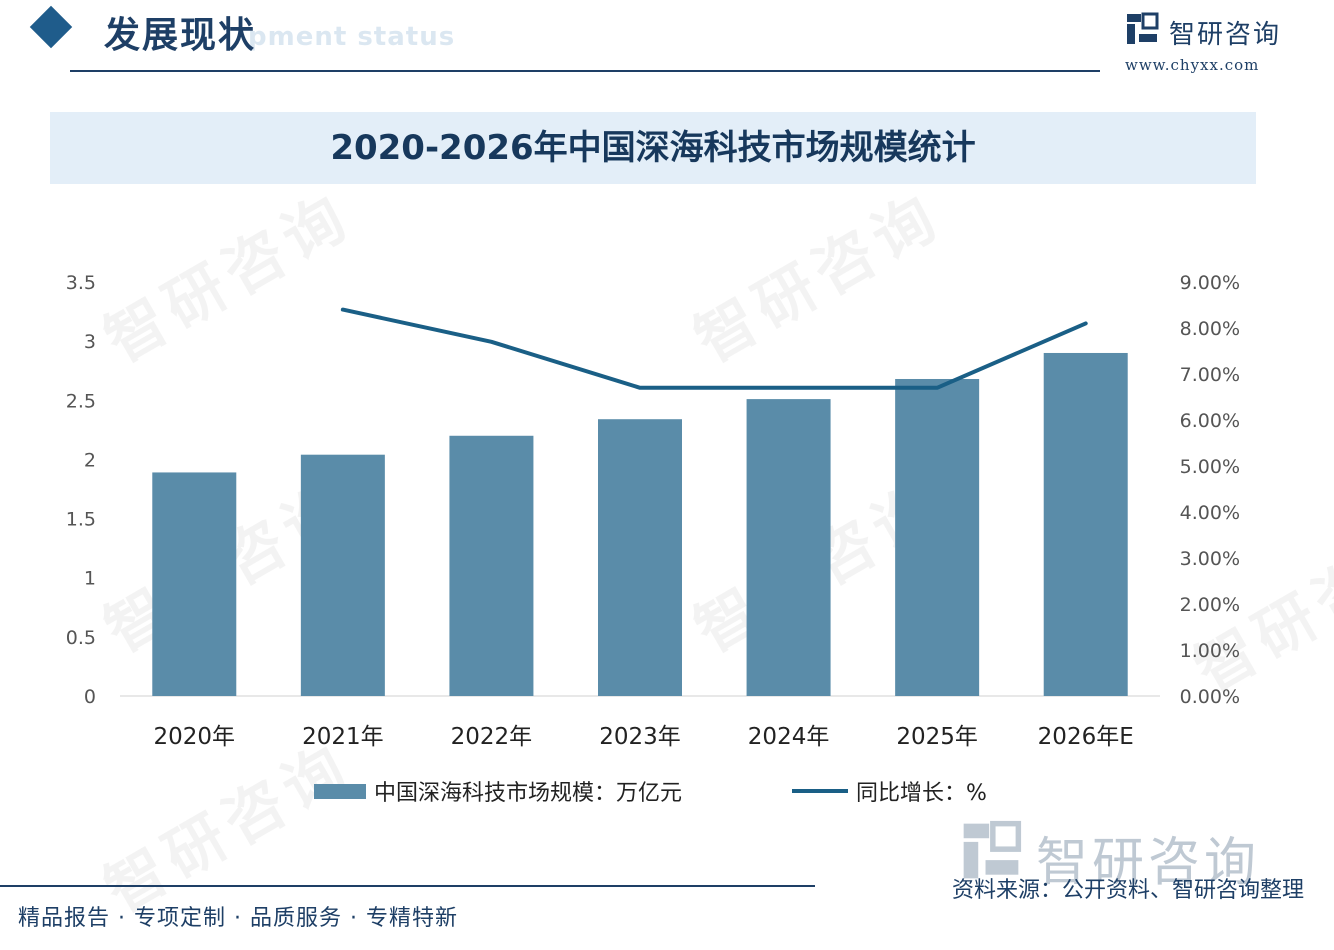  I want to click on y-left-tick-label: 3.5, so click(81, 283).